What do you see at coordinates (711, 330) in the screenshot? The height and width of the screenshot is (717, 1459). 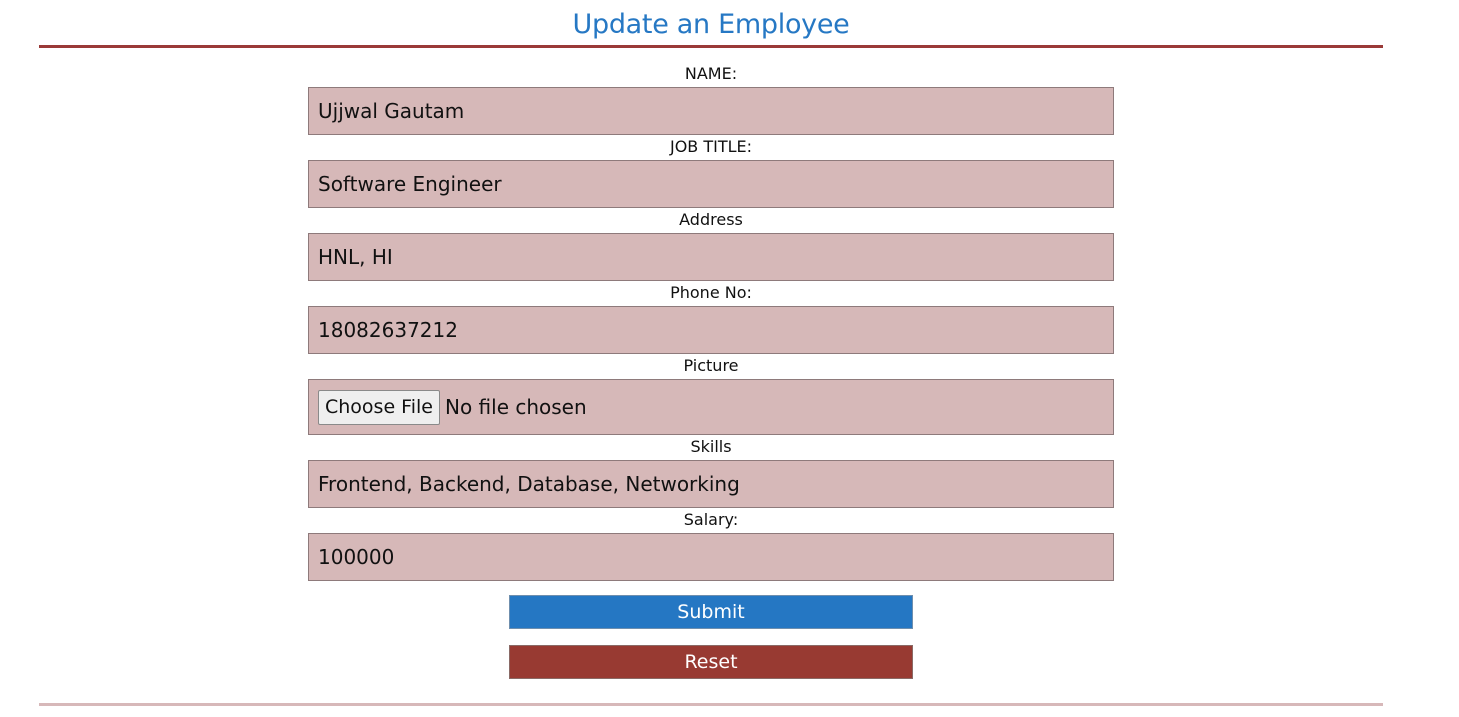 I see `phone-field` at bounding box center [711, 330].